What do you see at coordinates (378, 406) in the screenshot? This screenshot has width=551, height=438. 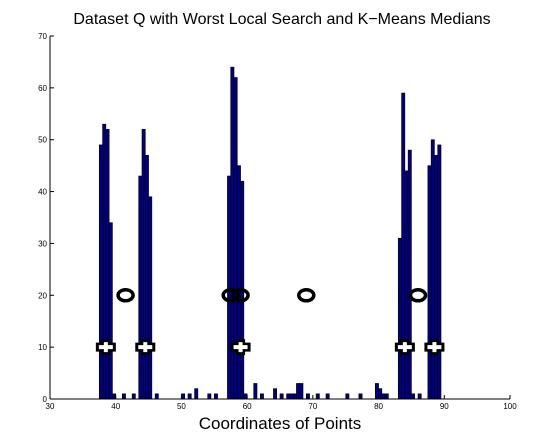 I see `x-tick-label: 80` at bounding box center [378, 406].